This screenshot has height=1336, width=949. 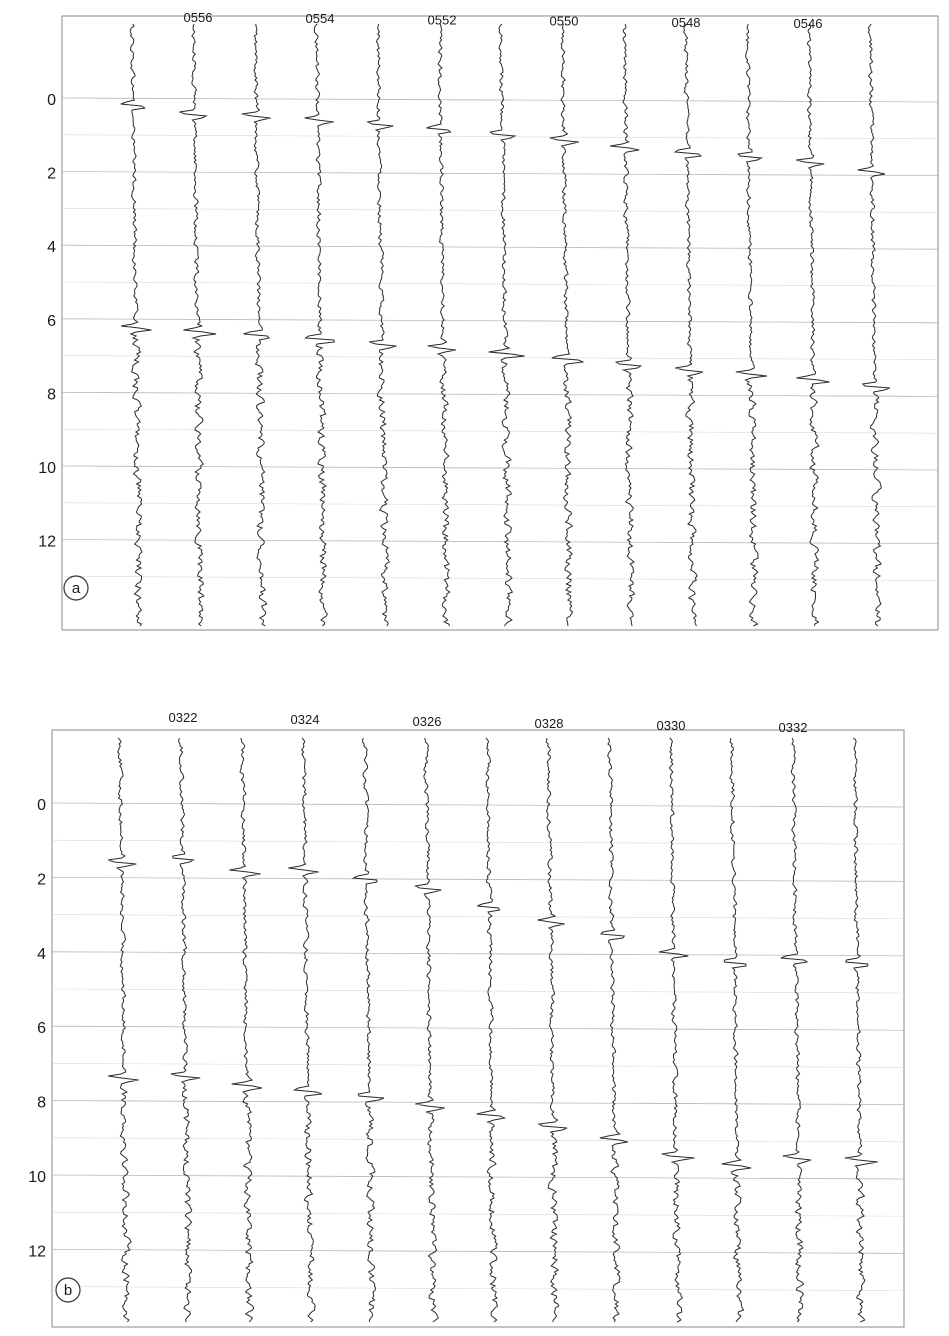 I want to click on trace-label: 0330, so click(x=671, y=725).